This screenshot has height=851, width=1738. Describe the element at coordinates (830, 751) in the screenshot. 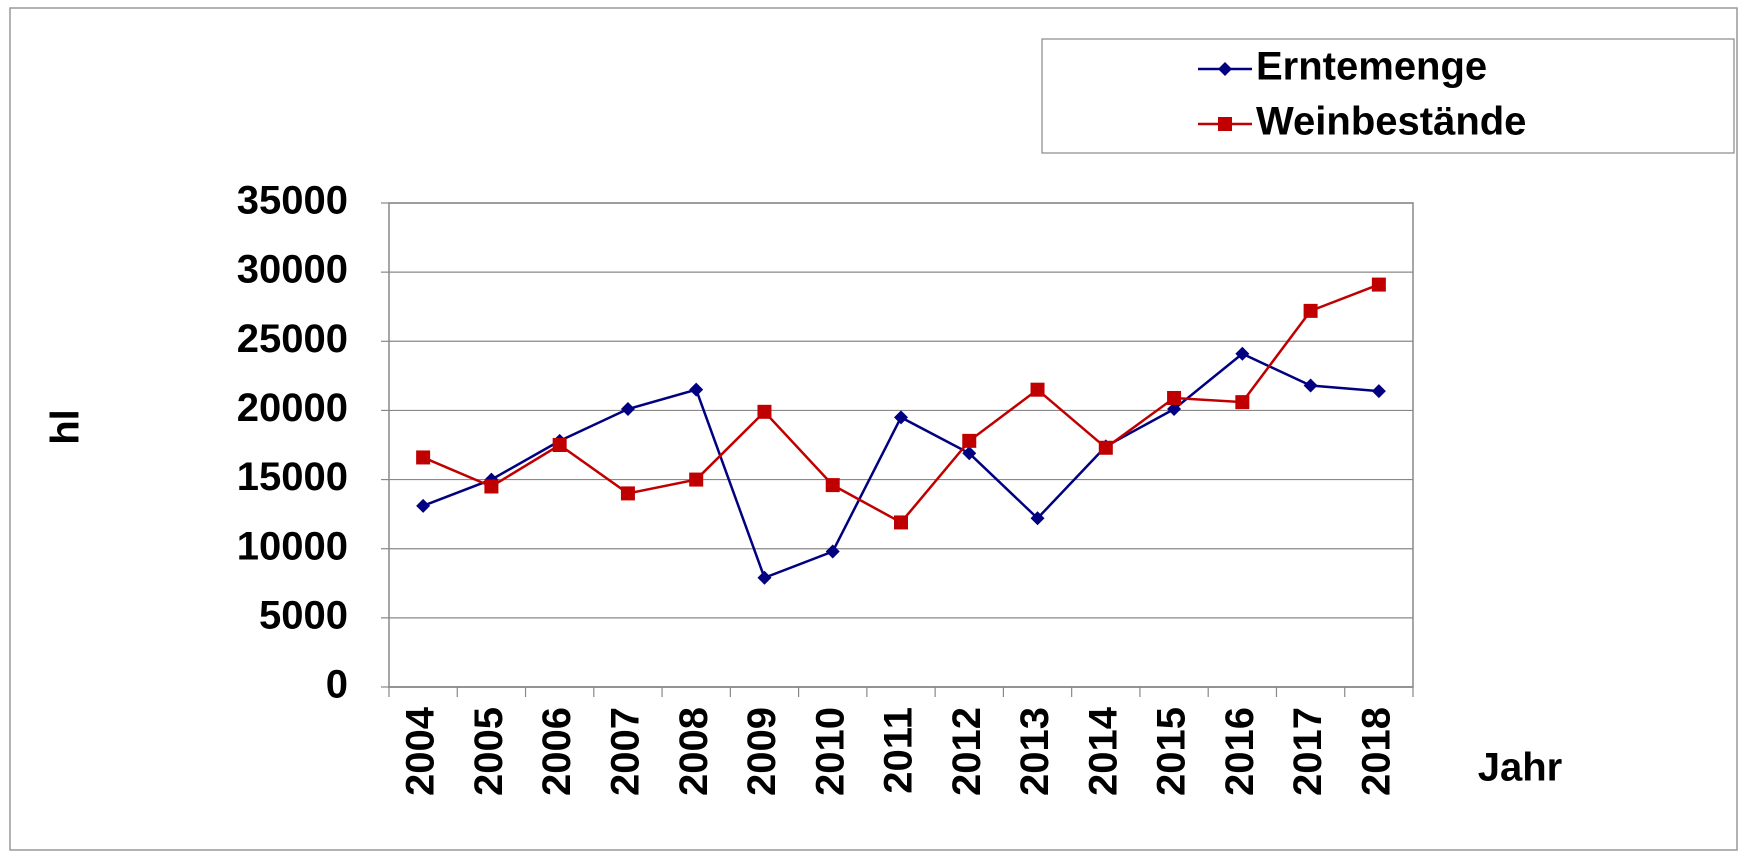

I see `x-tick-label: 2010` at that location.